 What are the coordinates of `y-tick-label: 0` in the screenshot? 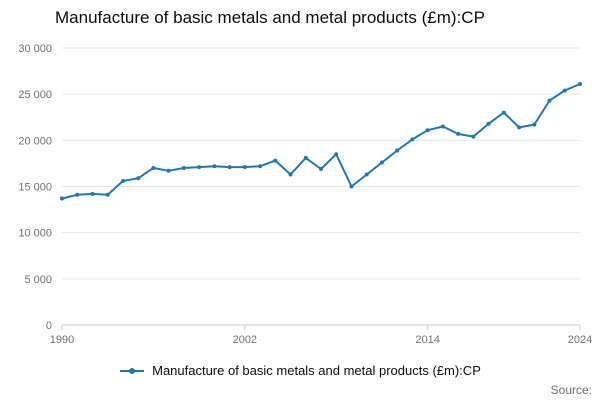 It's located at (49, 326).